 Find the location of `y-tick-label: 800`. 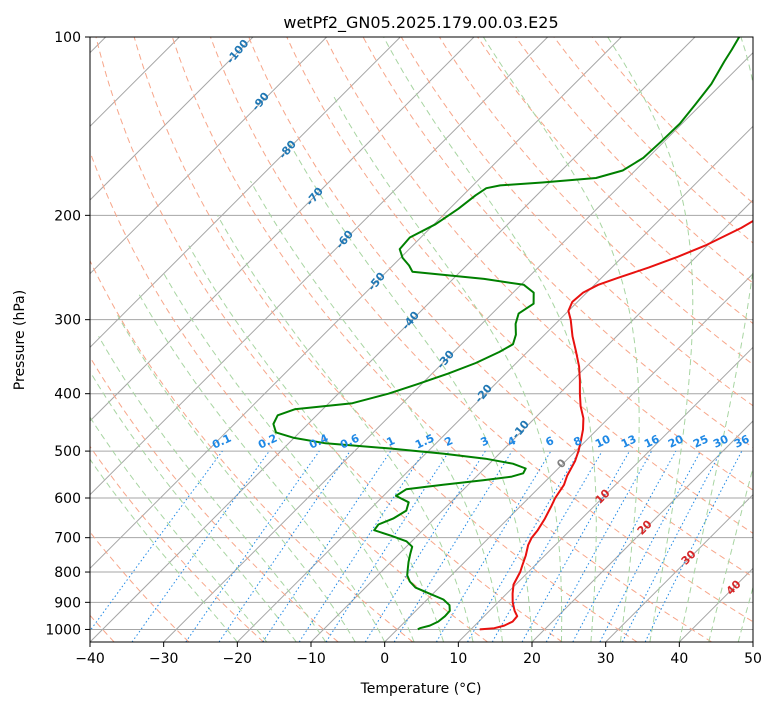

y-tick-label: 800 is located at coordinates (67, 573).